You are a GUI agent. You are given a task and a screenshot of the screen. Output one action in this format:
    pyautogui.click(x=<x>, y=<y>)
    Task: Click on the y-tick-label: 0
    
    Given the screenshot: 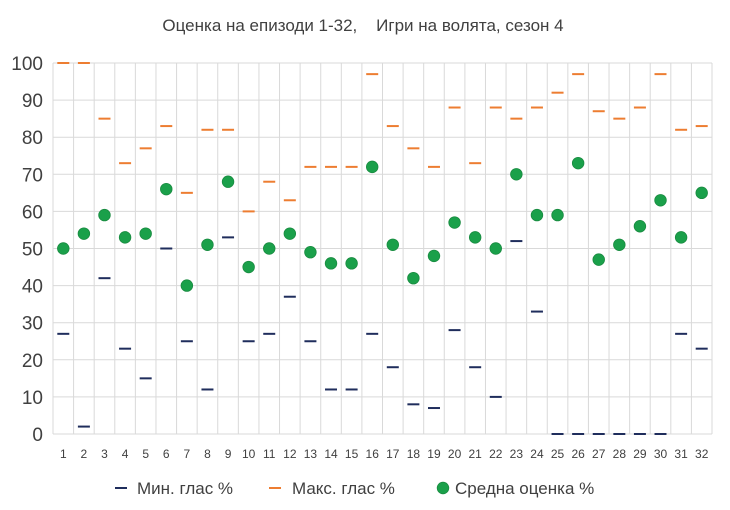 What is the action you would take?
    pyautogui.click(x=37, y=435)
    